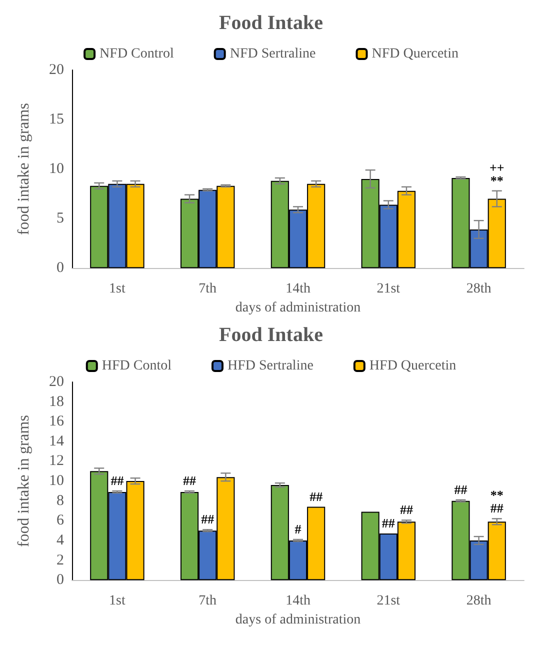 Image resolution: width=542 pixels, height=645 pixels. What do you see at coordinates (298, 528) in the screenshot?
I see `data-label: #` at bounding box center [298, 528].